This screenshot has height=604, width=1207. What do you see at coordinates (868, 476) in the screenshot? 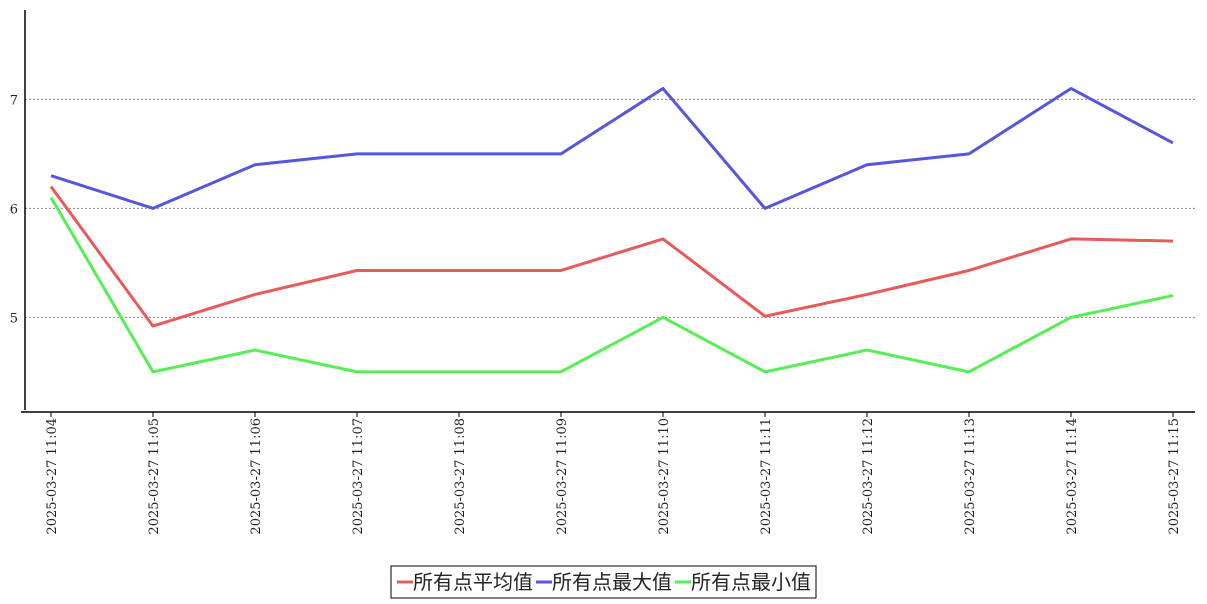
I see `x-tick-label: 2025-03-27 11:12` at bounding box center [868, 476].